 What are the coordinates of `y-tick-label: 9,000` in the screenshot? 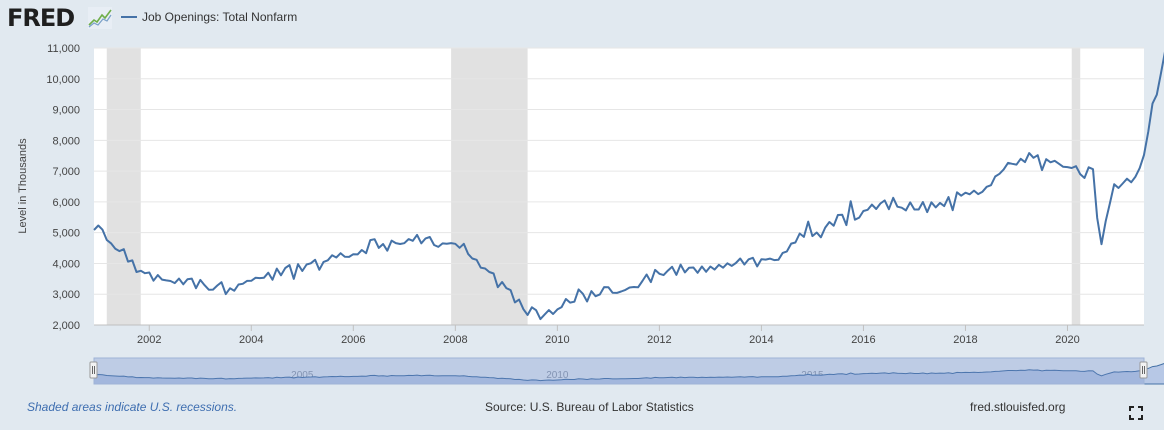 It's located at (66, 111).